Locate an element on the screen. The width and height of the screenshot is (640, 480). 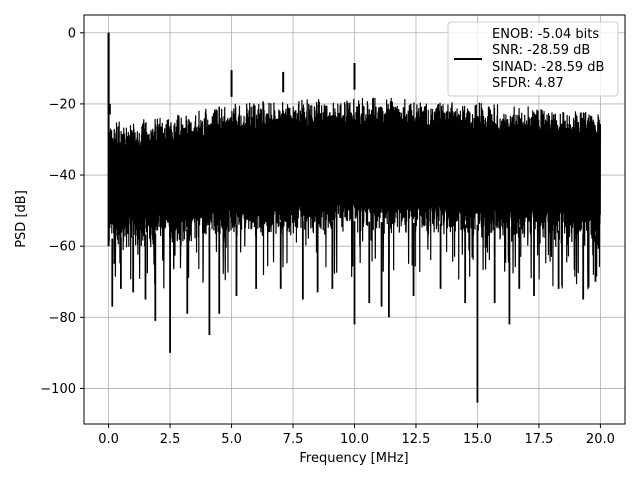
y-tick-label: 0 is located at coordinates (72, 33).